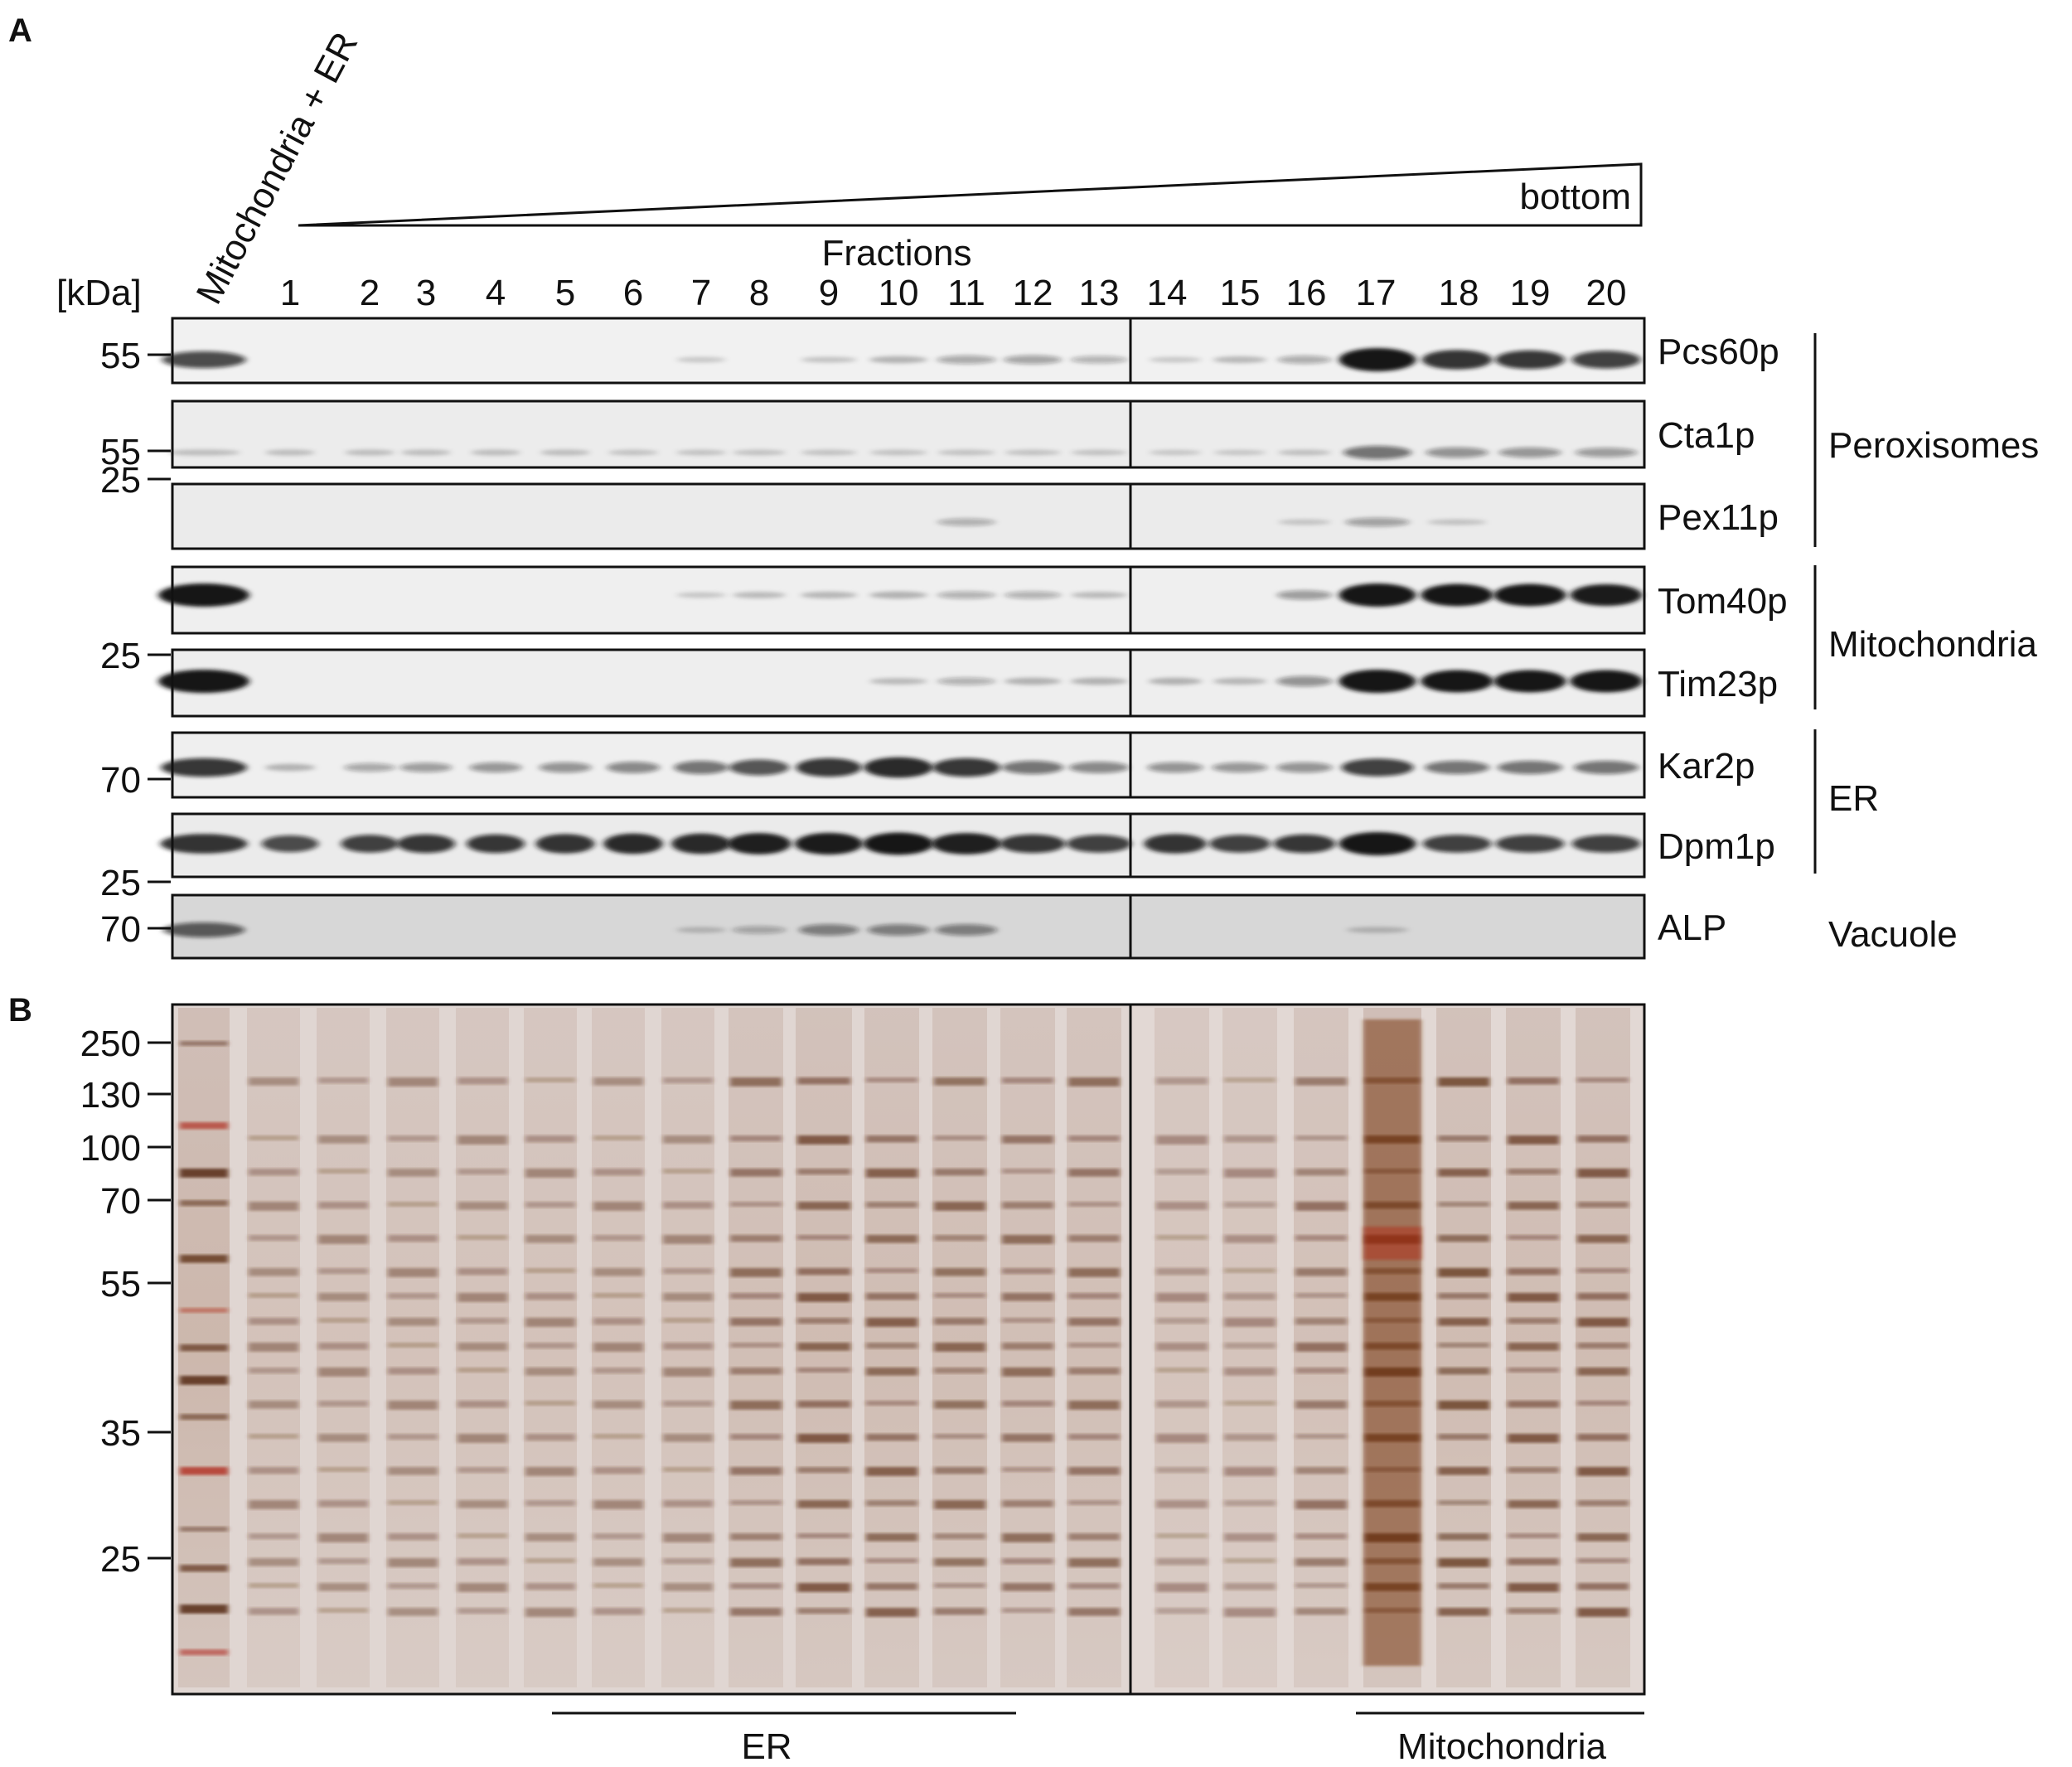  What do you see at coordinates (1392, 1343) in the screenshot?
I see `lane-heavy-smear` at bounding box center [1392, 1343].